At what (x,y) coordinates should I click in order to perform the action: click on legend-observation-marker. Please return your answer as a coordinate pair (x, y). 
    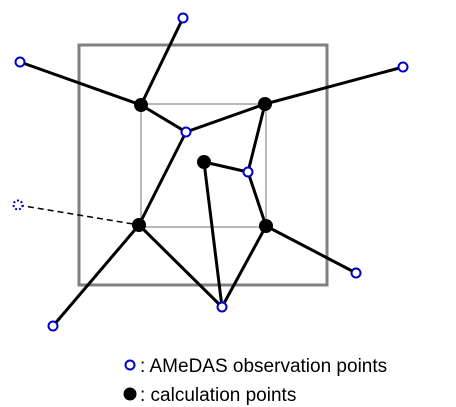
    Looking at the image, I should click on (130, 365).